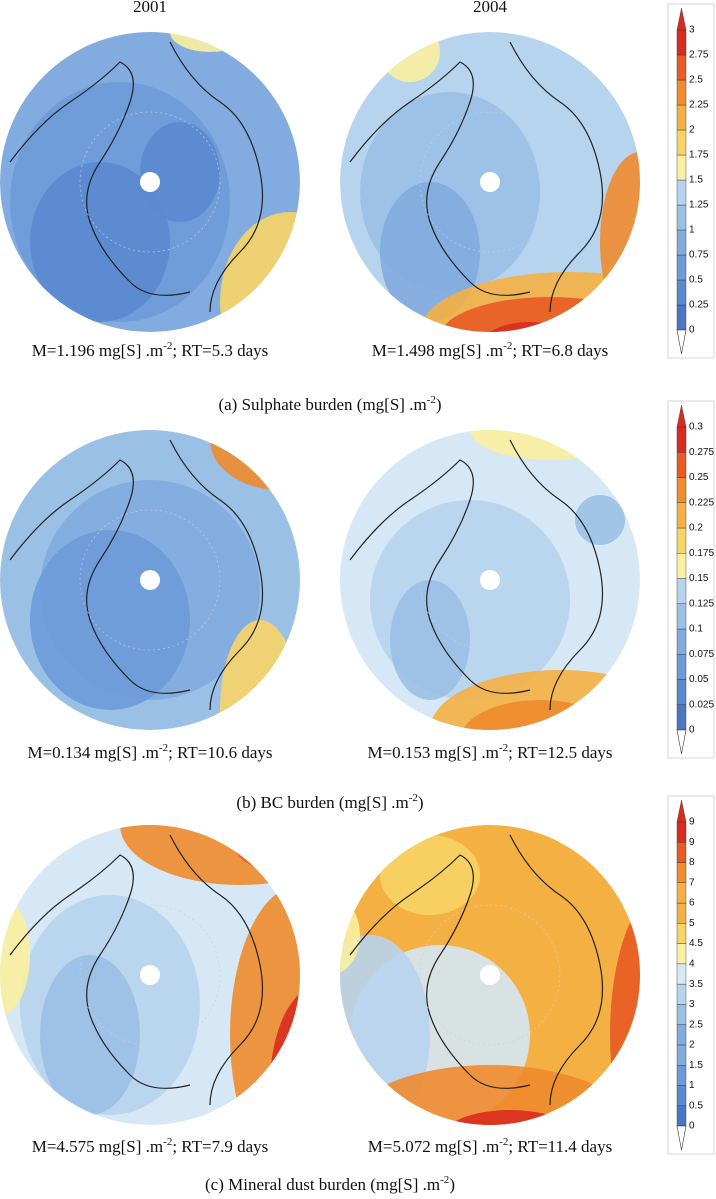 The image size is (716, 1199). Describe the element at coordinates (220, 350) in the screenshot. I see `stats-tail: ; RT=5.3 days` at that location.